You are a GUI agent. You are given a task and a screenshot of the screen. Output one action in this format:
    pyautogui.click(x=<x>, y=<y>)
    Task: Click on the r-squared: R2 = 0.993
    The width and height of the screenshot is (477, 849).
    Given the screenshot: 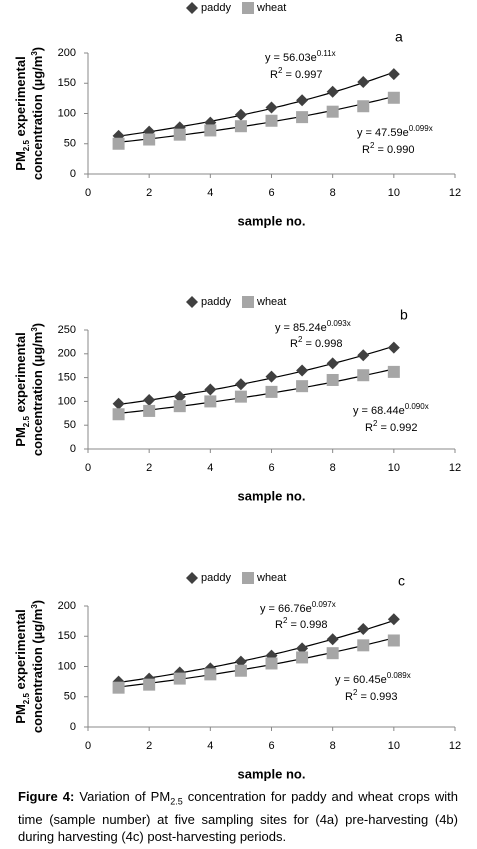 What is the action you would take?
    pyautogui.click(x=371, y=695)
    